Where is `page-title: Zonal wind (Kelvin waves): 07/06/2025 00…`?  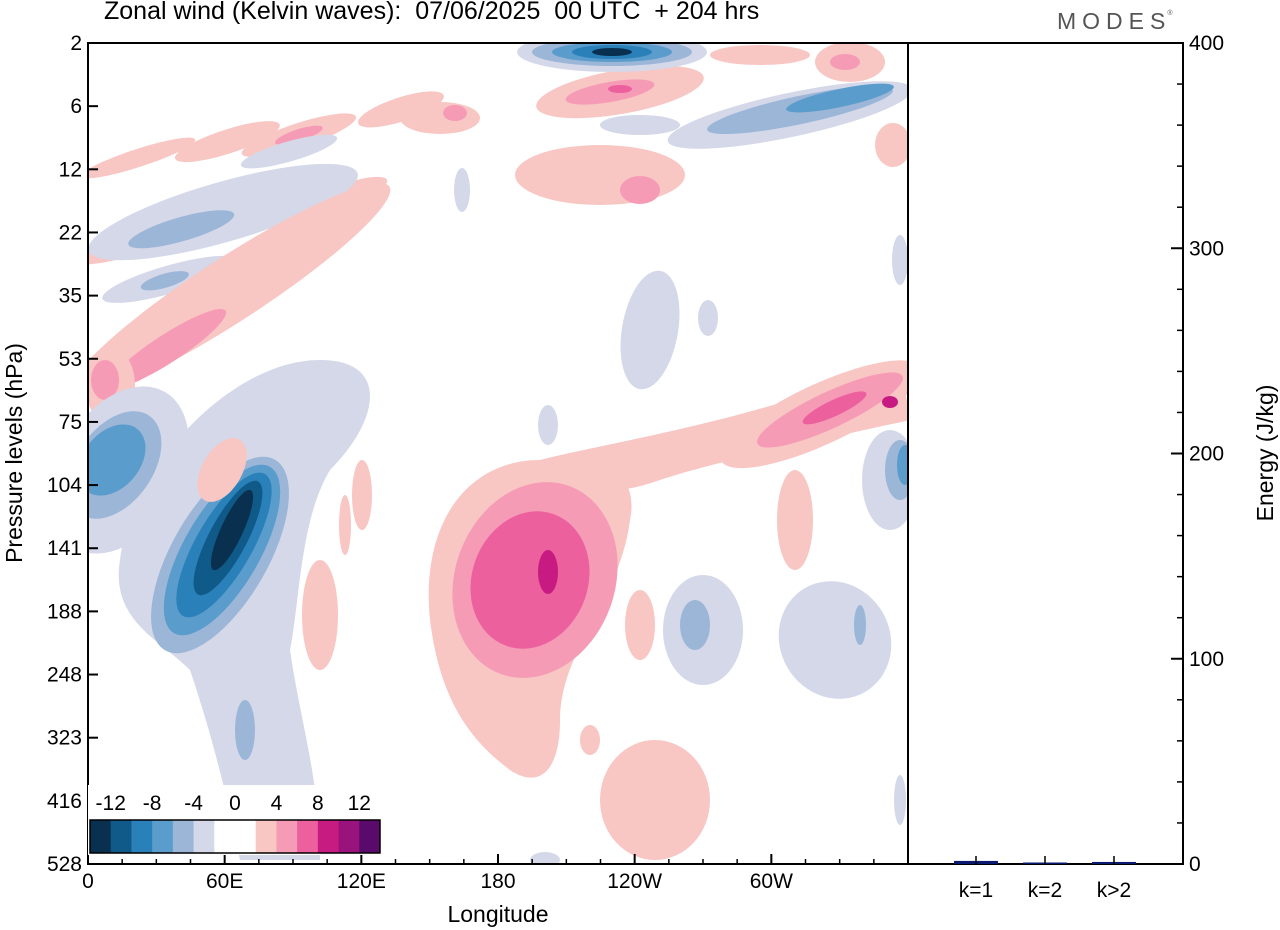 page-title: Zonal wind (Kelvin waves): 07/06/2025 00… is located at coordinates (432, 12).